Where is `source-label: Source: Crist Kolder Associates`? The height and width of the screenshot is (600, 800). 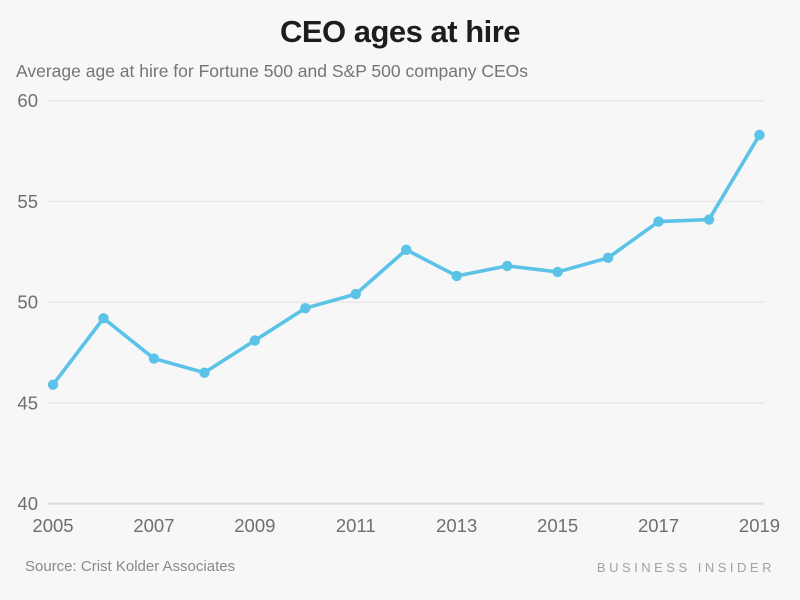
source-label: Source: Crist Kolder Associates is located at coordinates (130, 566).